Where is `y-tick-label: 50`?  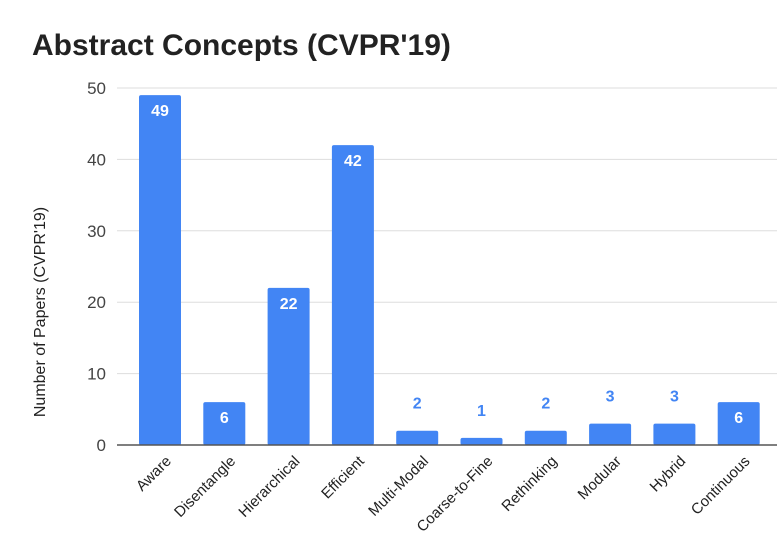
y-tick-label: 50 is located at coordinates (96, 88).